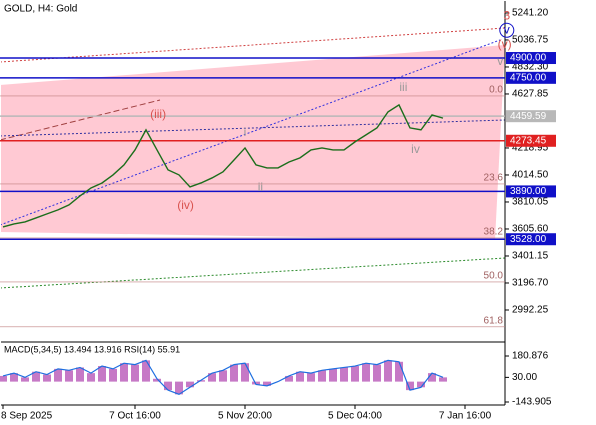 The width and height of the screenshot is (596, 425). Describe the element at coordinates (528, 191) in the screenshot. I see `level-label: 3890.00` at that location.